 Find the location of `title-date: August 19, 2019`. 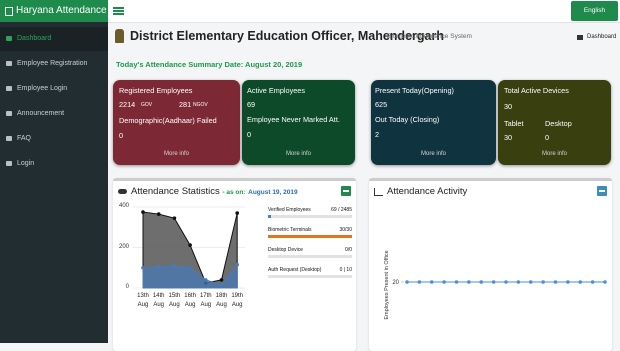

title-date: August 19, 2019 is located at coordinates (273, 192).